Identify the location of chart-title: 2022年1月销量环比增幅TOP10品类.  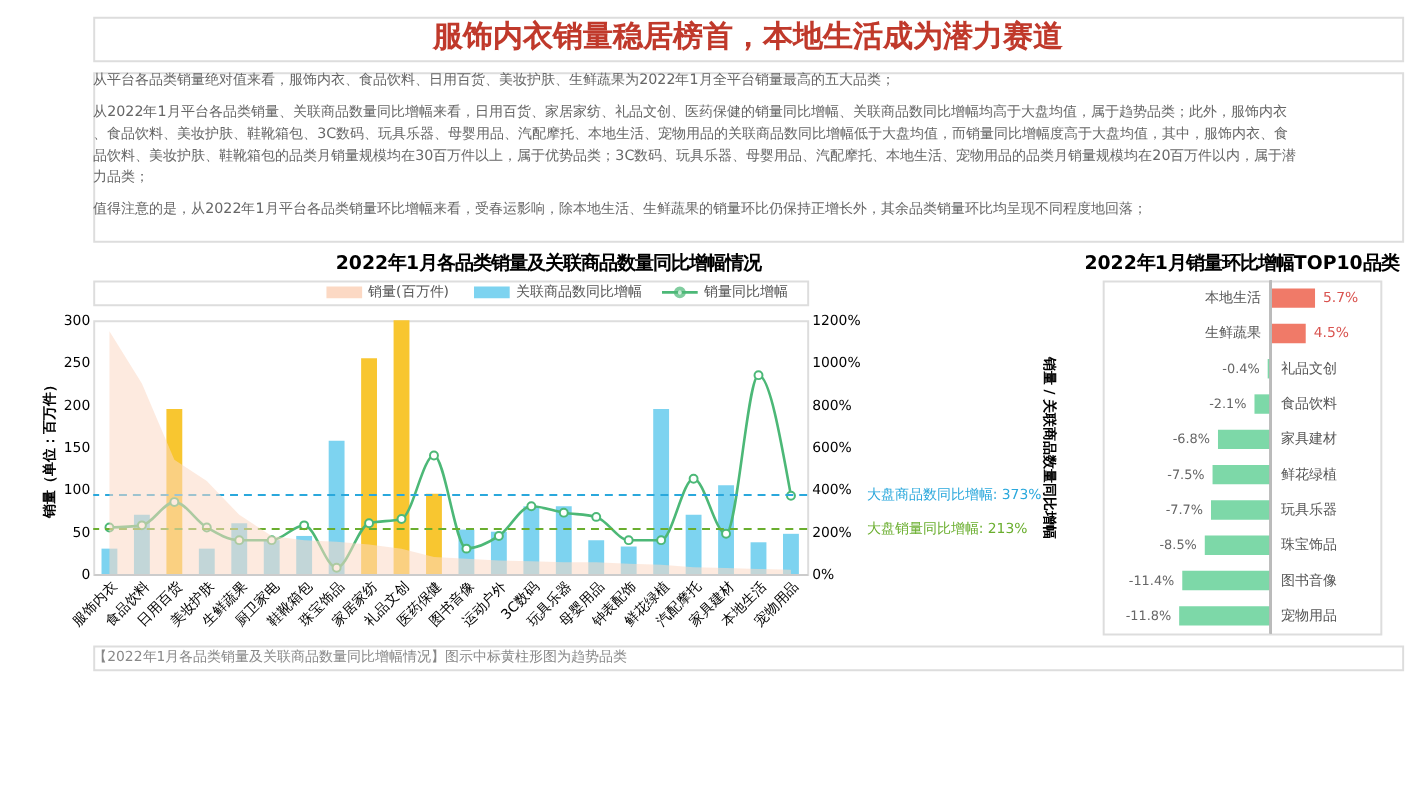
(1241, 263).